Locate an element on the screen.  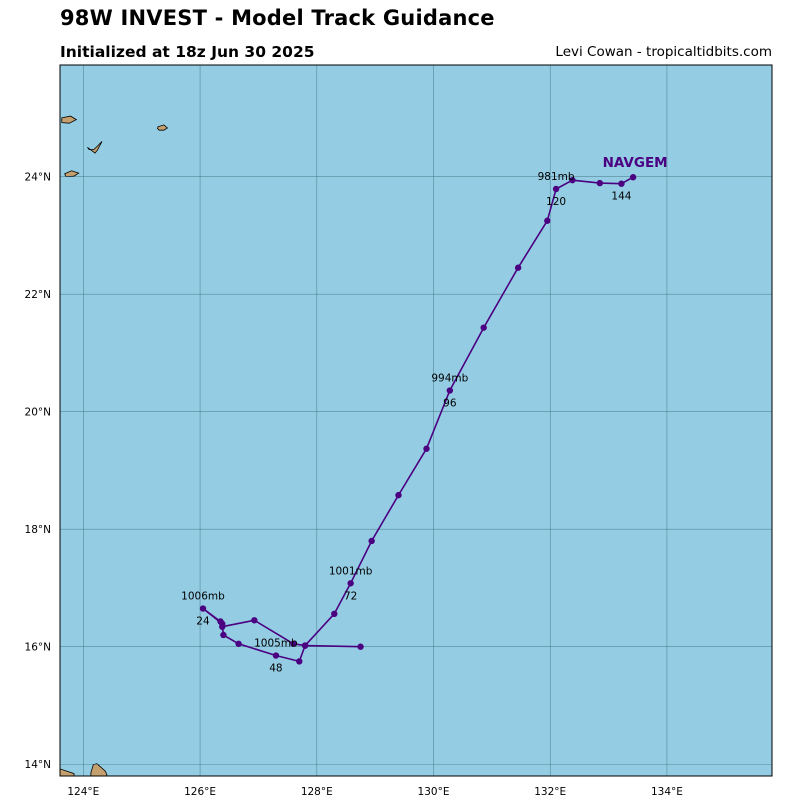
model-name-label: NAVGEM is located at coordinates (635, 163).